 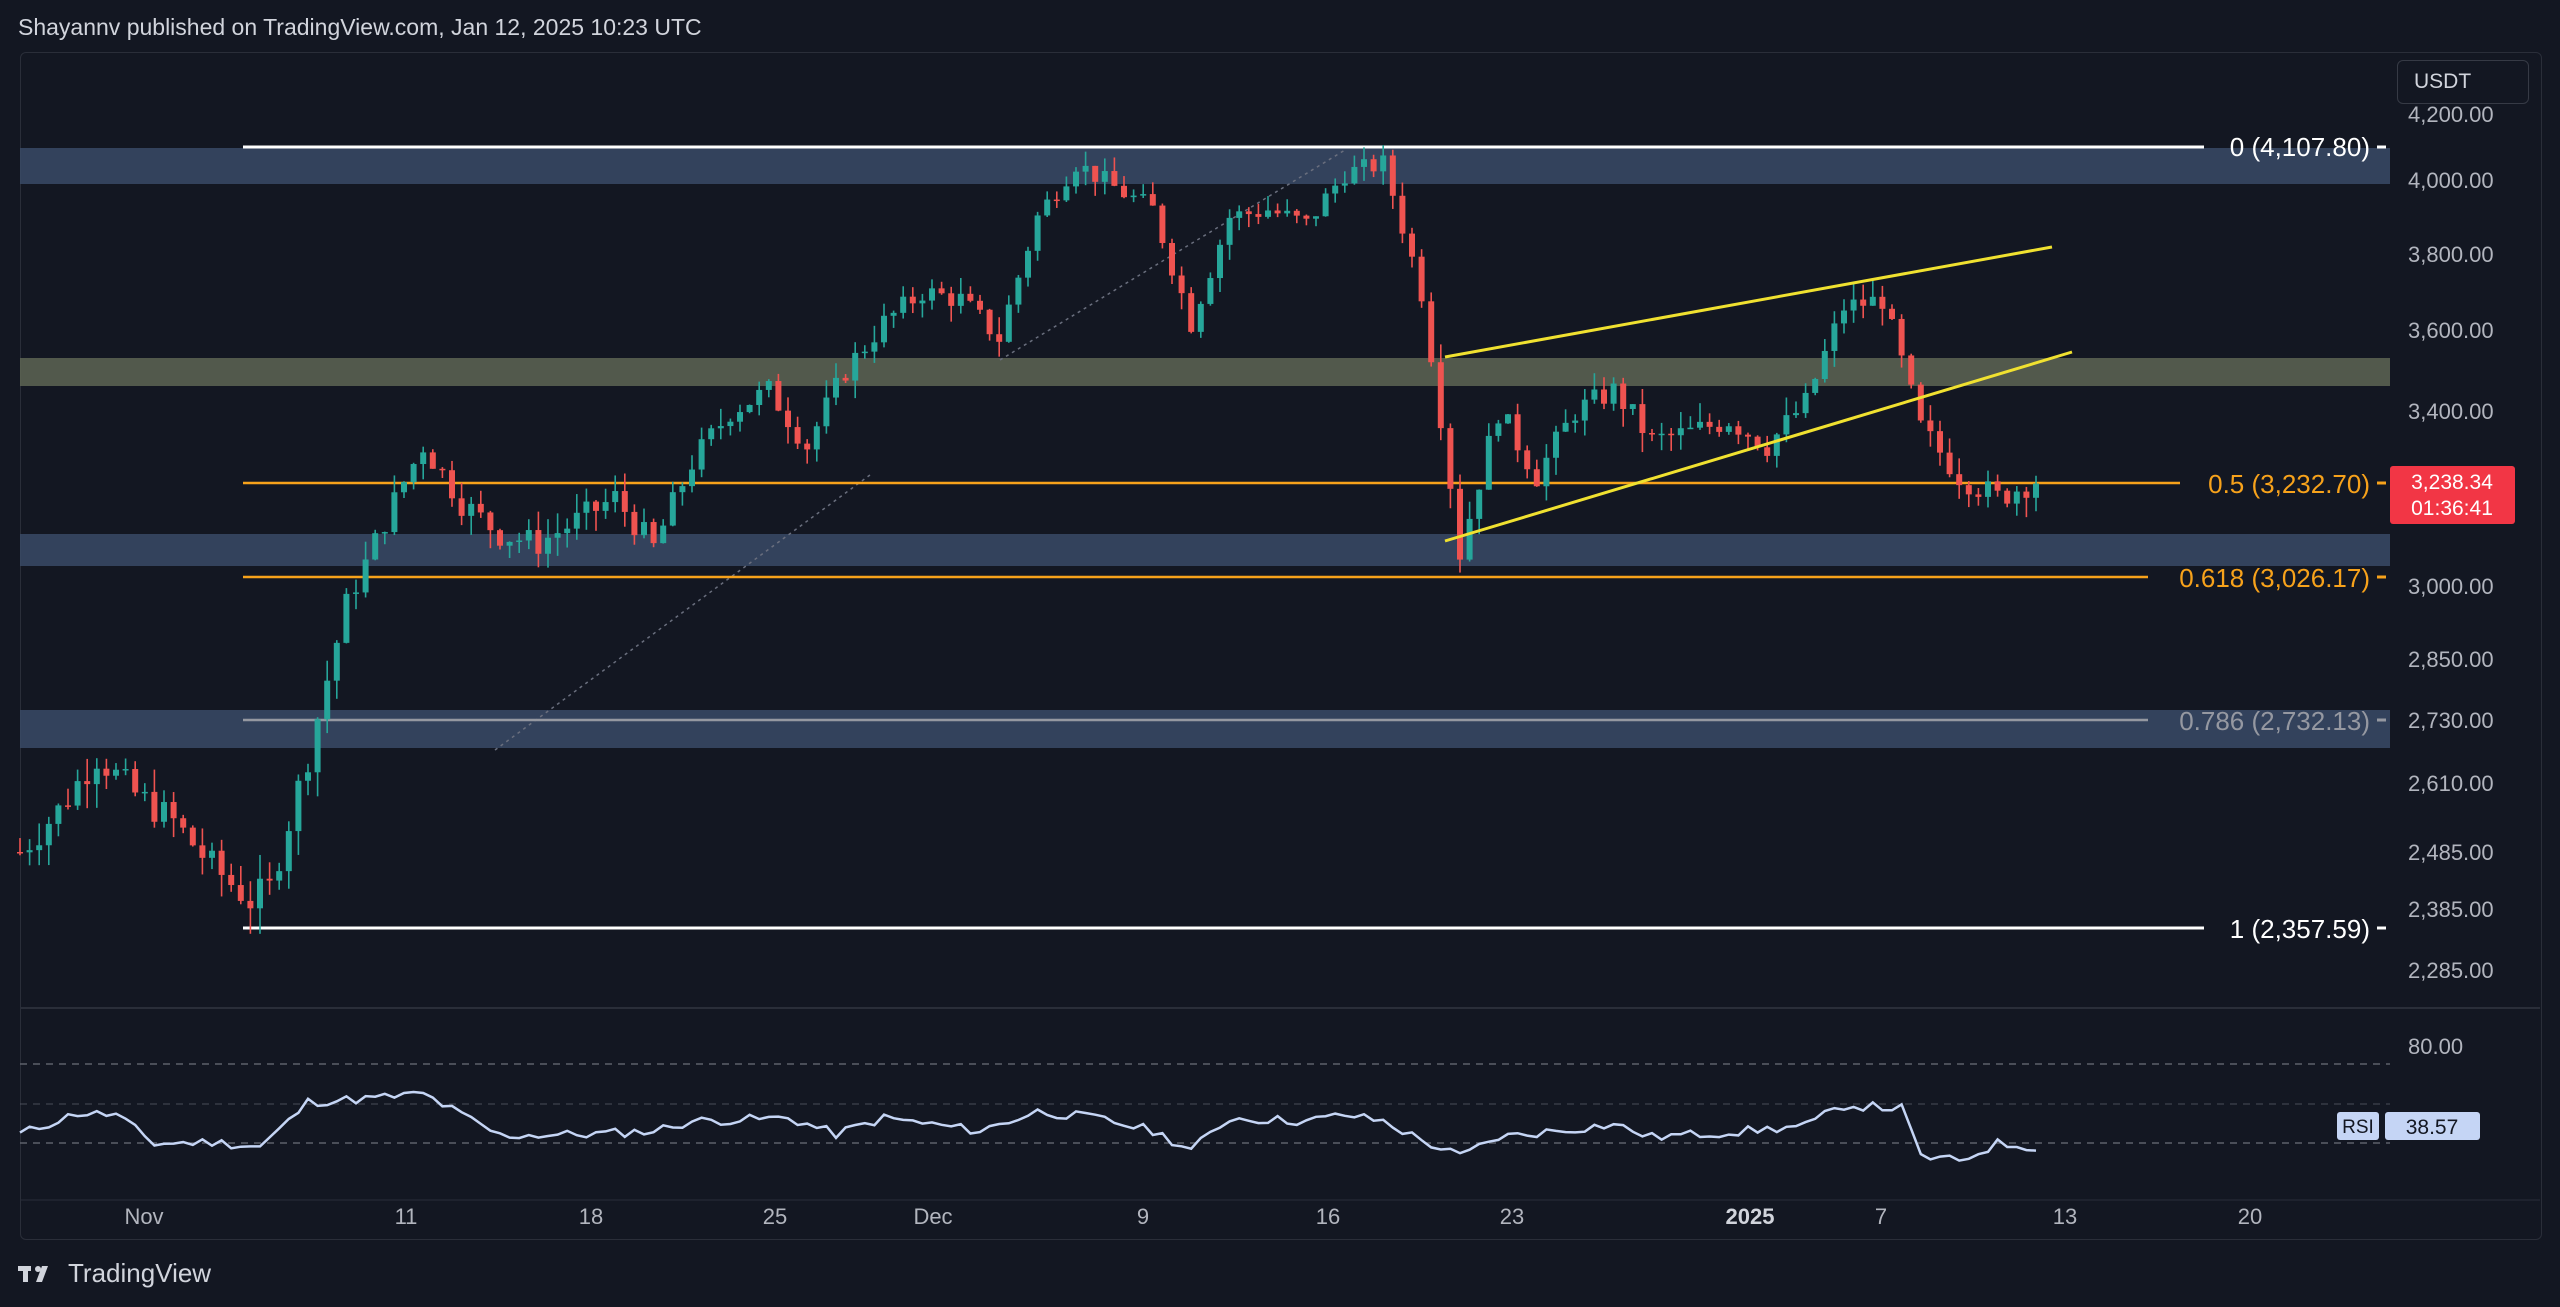 What do you see at coordinates (1143, 1216) in the screenshot?
I see `x-tick: 9` at bounding box center [1143, 1216].